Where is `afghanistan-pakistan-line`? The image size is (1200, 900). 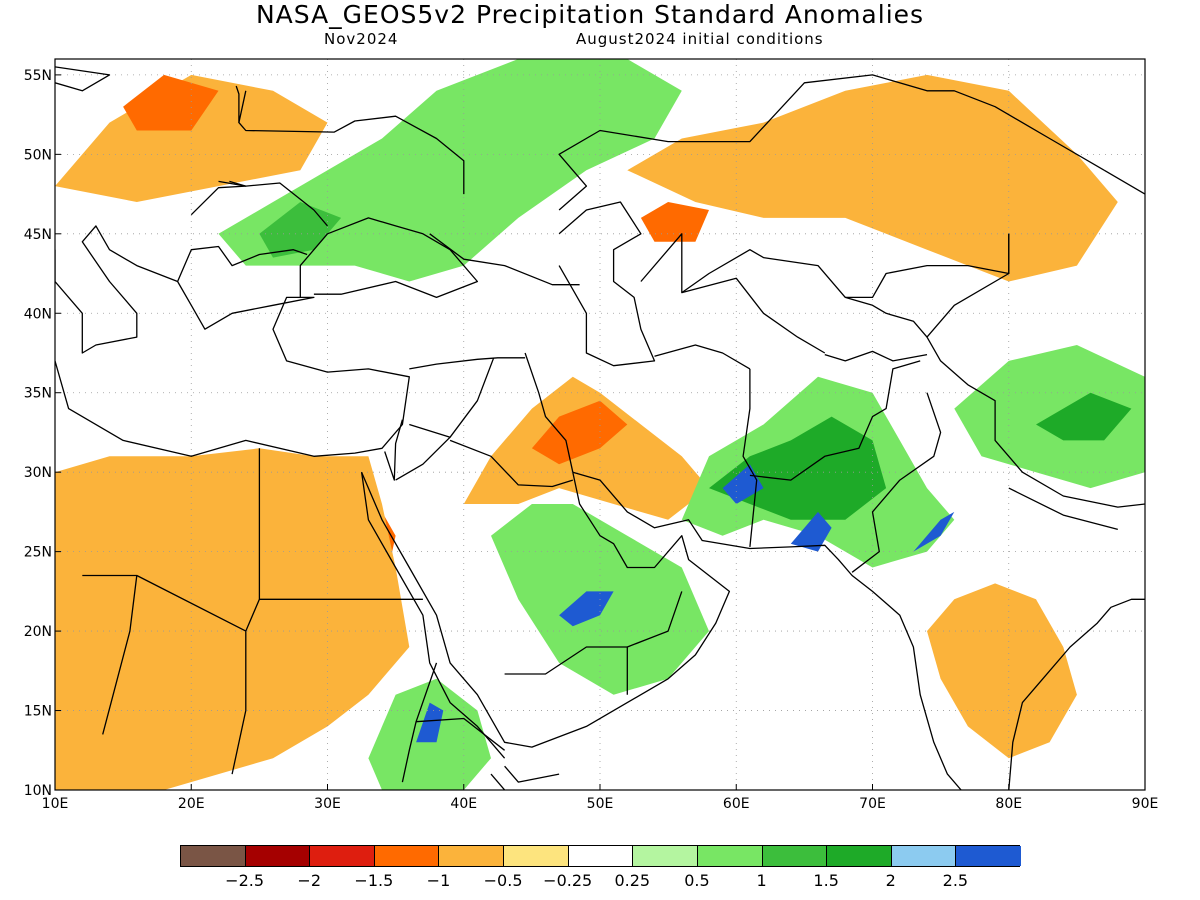 afghanistan-pakistan-line is located at coordinates (835, 420).